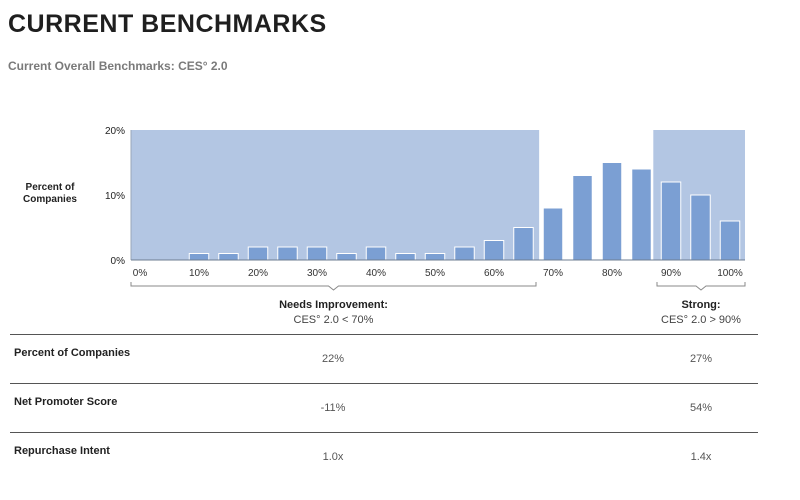 The image size is (800, 500). I want to click on needs-improvement-value: -11%, so click(333, 408).